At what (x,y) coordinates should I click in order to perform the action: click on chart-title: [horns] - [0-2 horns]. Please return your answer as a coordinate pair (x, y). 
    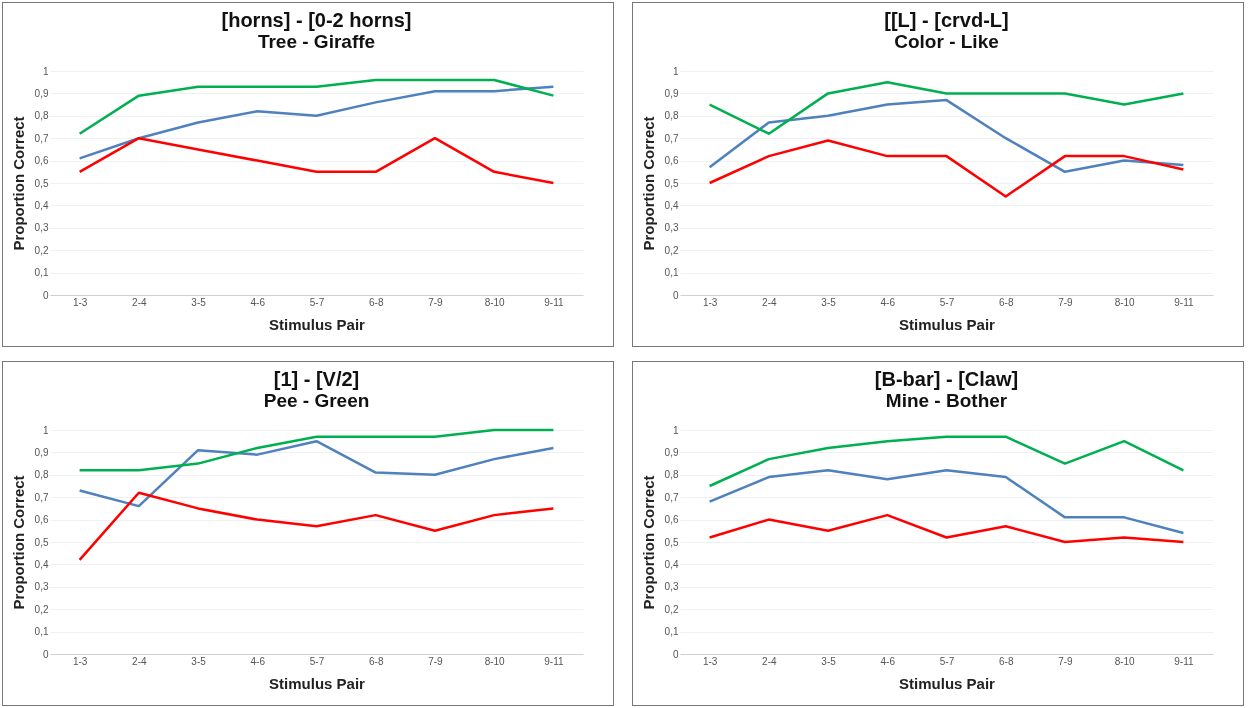
    Looking at the image, I should click on (316, 20).